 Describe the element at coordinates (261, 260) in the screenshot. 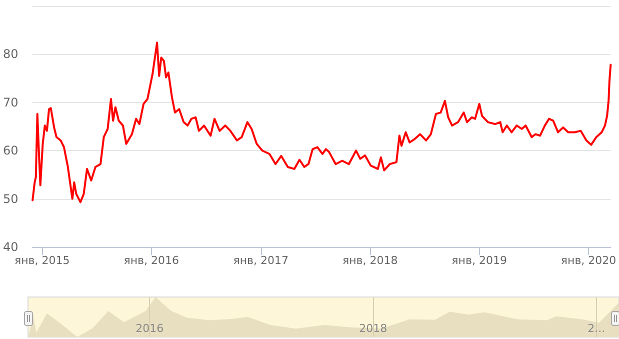

I see `x-tick-label: янв, 2017` at that location.